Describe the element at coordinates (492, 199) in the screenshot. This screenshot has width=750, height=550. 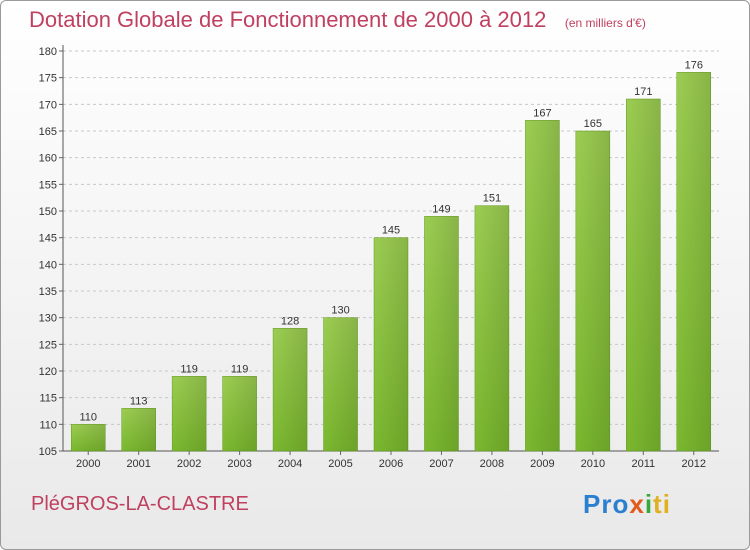
I see `data-label: 151` at that location.